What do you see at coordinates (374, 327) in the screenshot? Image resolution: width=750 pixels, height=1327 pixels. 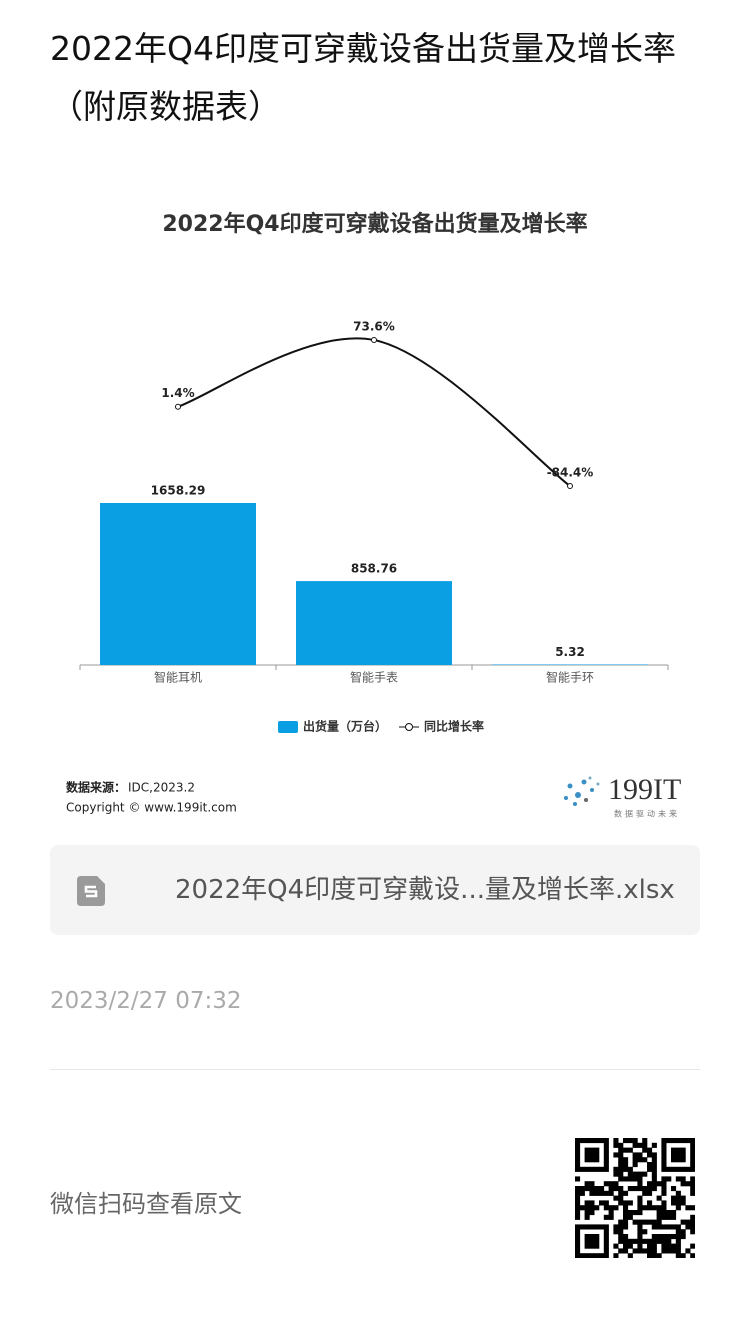 I see `line-value-label: 73.6%` at bounding box center [374, 327].